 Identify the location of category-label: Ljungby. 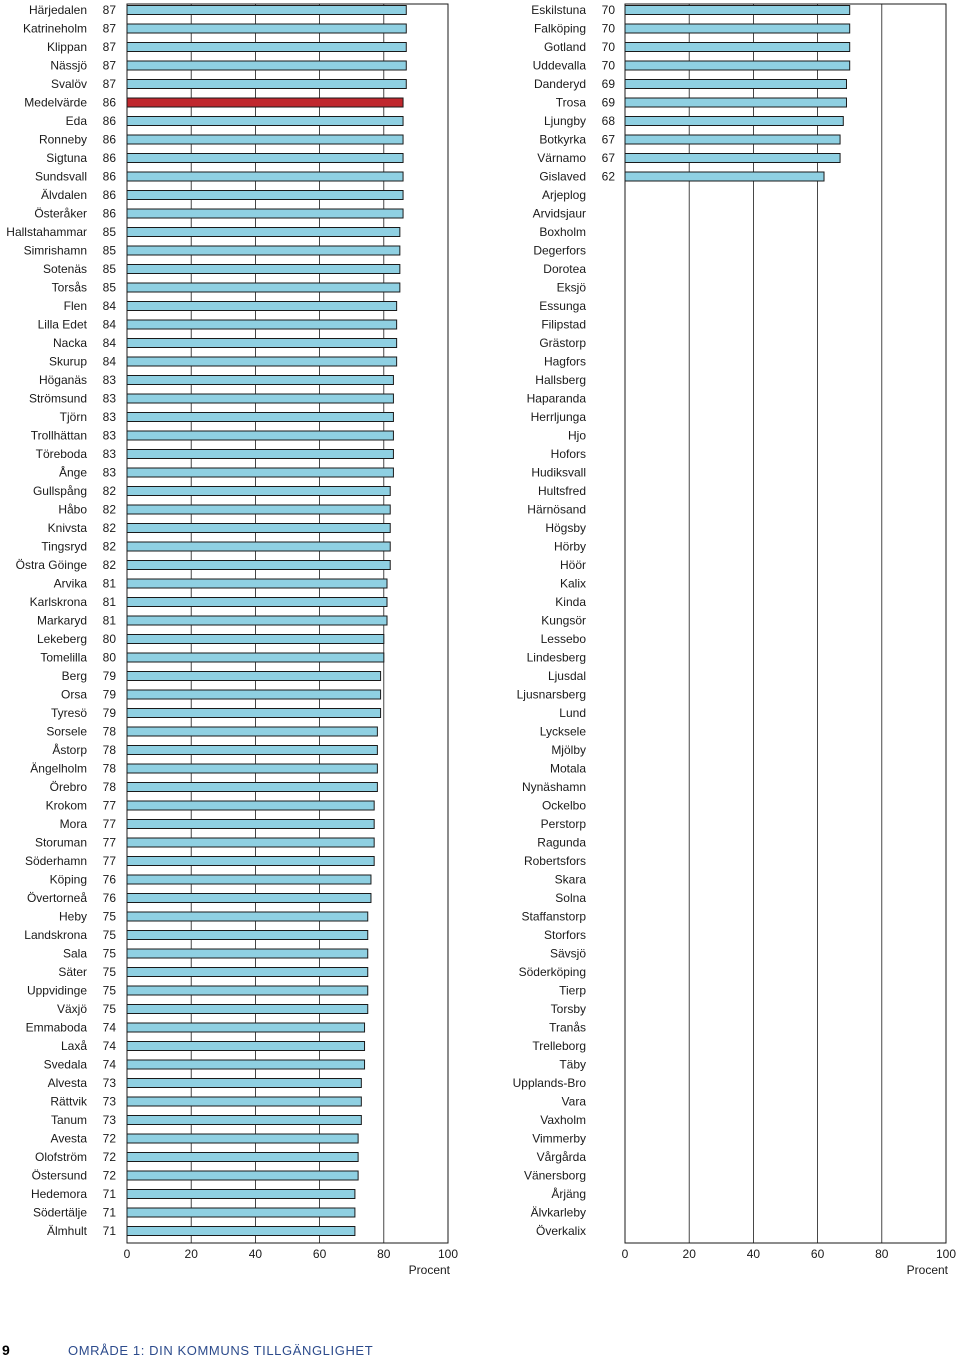
(565, 121).